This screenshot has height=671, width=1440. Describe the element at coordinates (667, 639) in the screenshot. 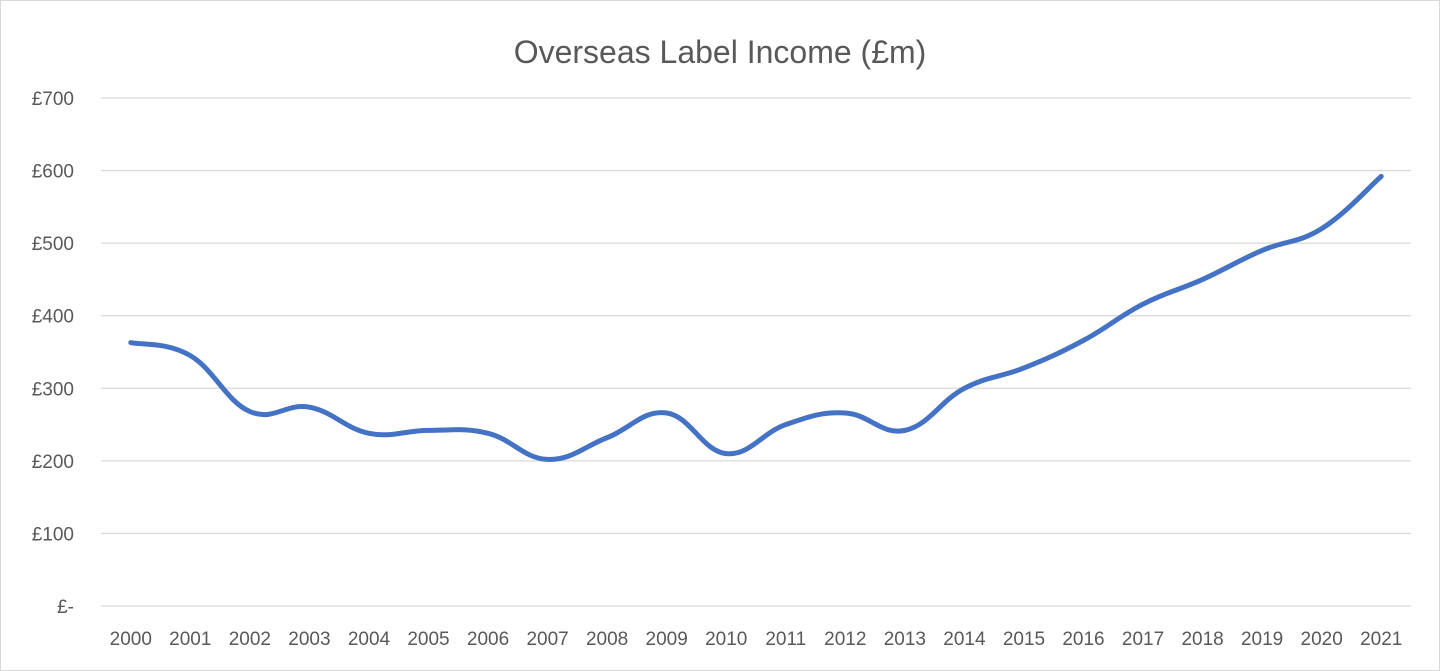

I see `x-tick-label: 2009` at that location.